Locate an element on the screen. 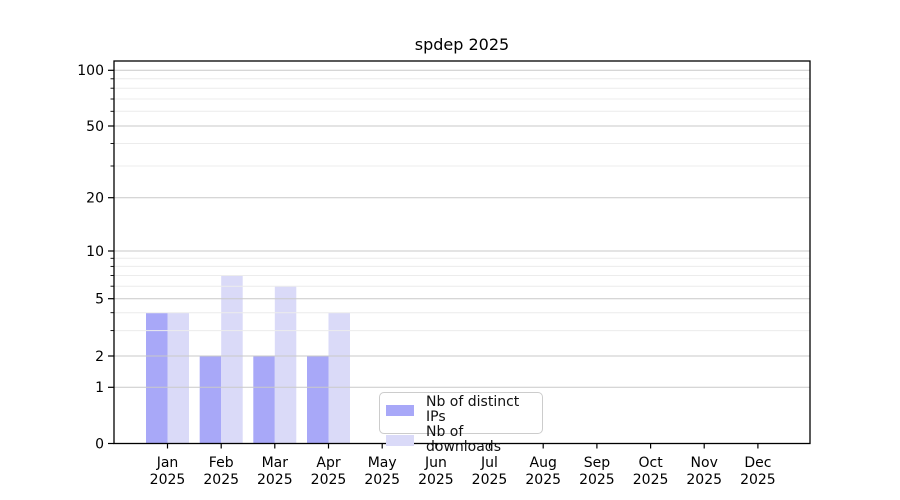 This screenshot has height=500, width=900. bar-feb-downloads is located at coordinates (232, 359).